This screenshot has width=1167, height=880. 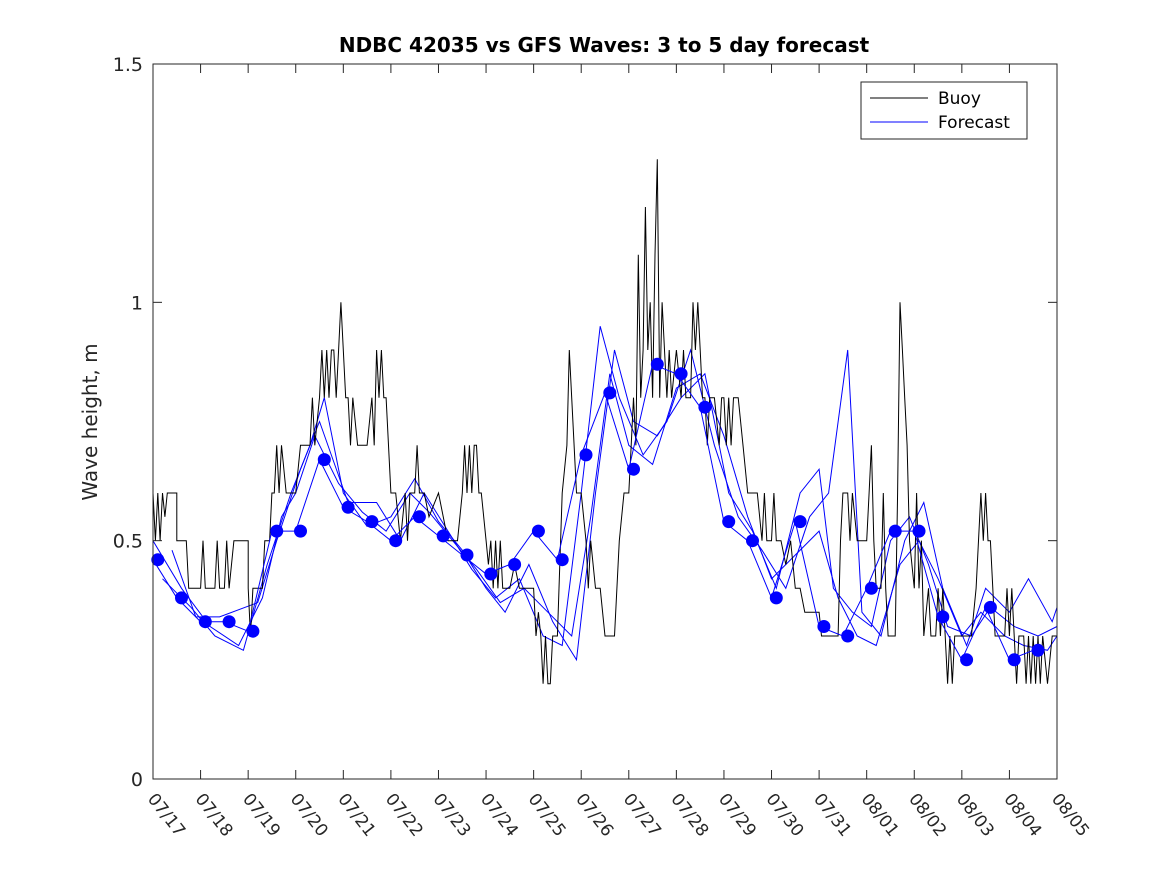 I want to click on x-tick-label: 08/04, so click(x=1022, y=815).